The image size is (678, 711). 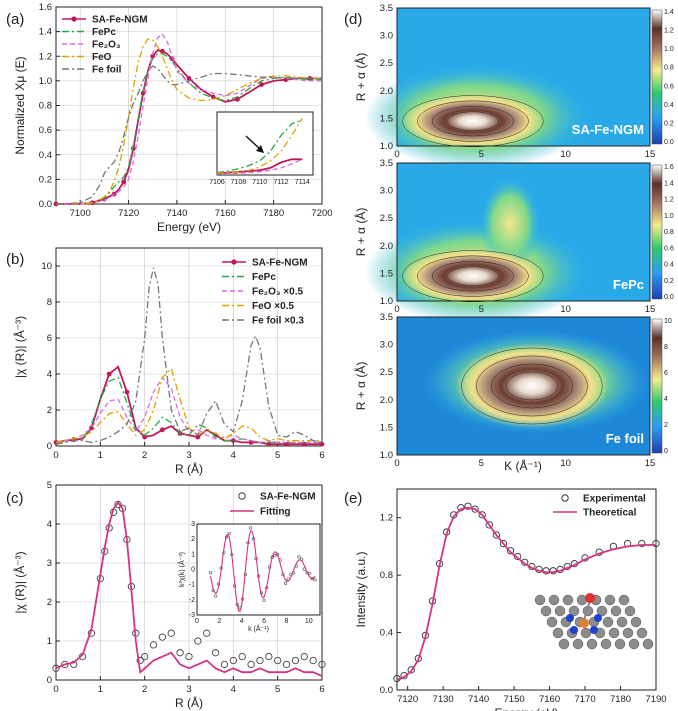 What do you see at coordinates (45, 7) in the screenshot?
I see `y-tick-label: 1.6` at bounding box center [45, 7].